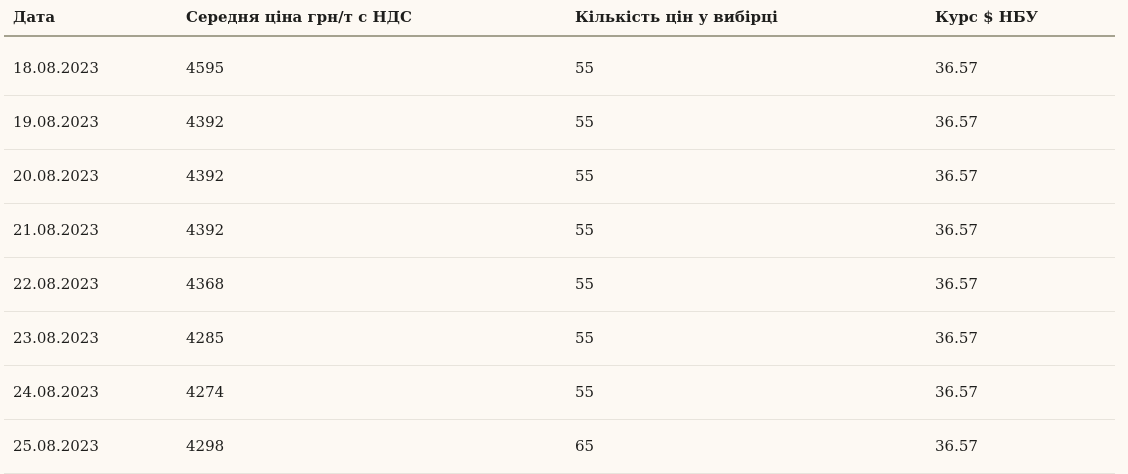 The image size is (1128, 474). Describe the element at coordinates (90, 122) in the screenshot. I see `cell-date: 19.08.2023` at that location.